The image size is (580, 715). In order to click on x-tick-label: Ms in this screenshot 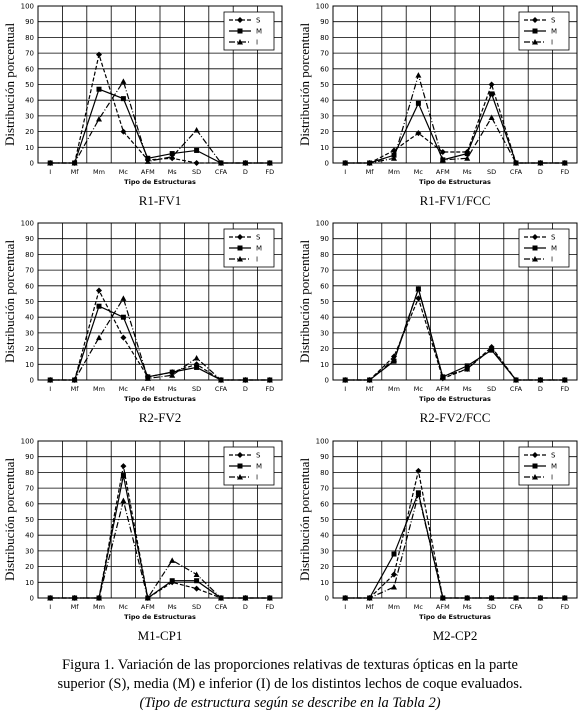, I will do `click(468, 389)`.